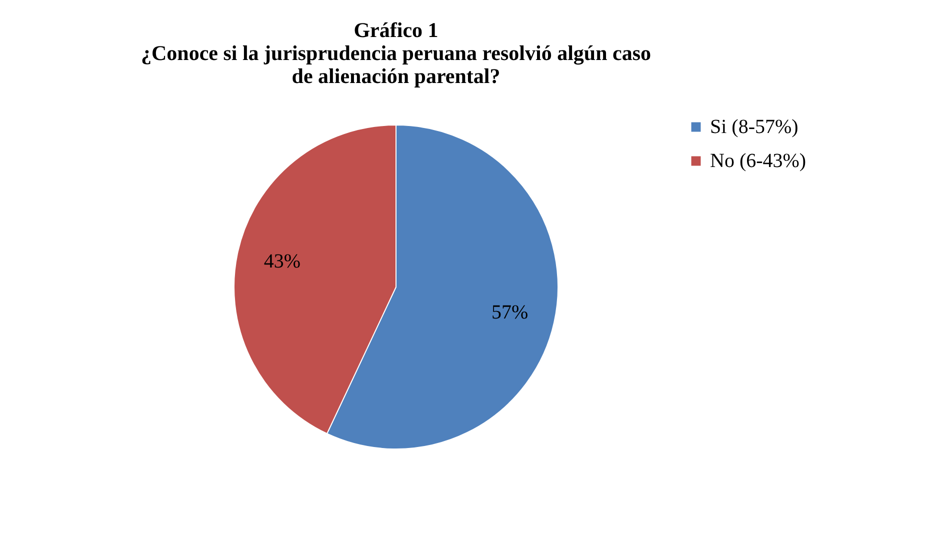  What do you see at coordinates (396, 64) in the screenshot?
I see `chart-subtitle: ¿Conoce si la jurisprudencia peruana resolvió algún caso de alienación parental?` at bounding box center [396, 64].